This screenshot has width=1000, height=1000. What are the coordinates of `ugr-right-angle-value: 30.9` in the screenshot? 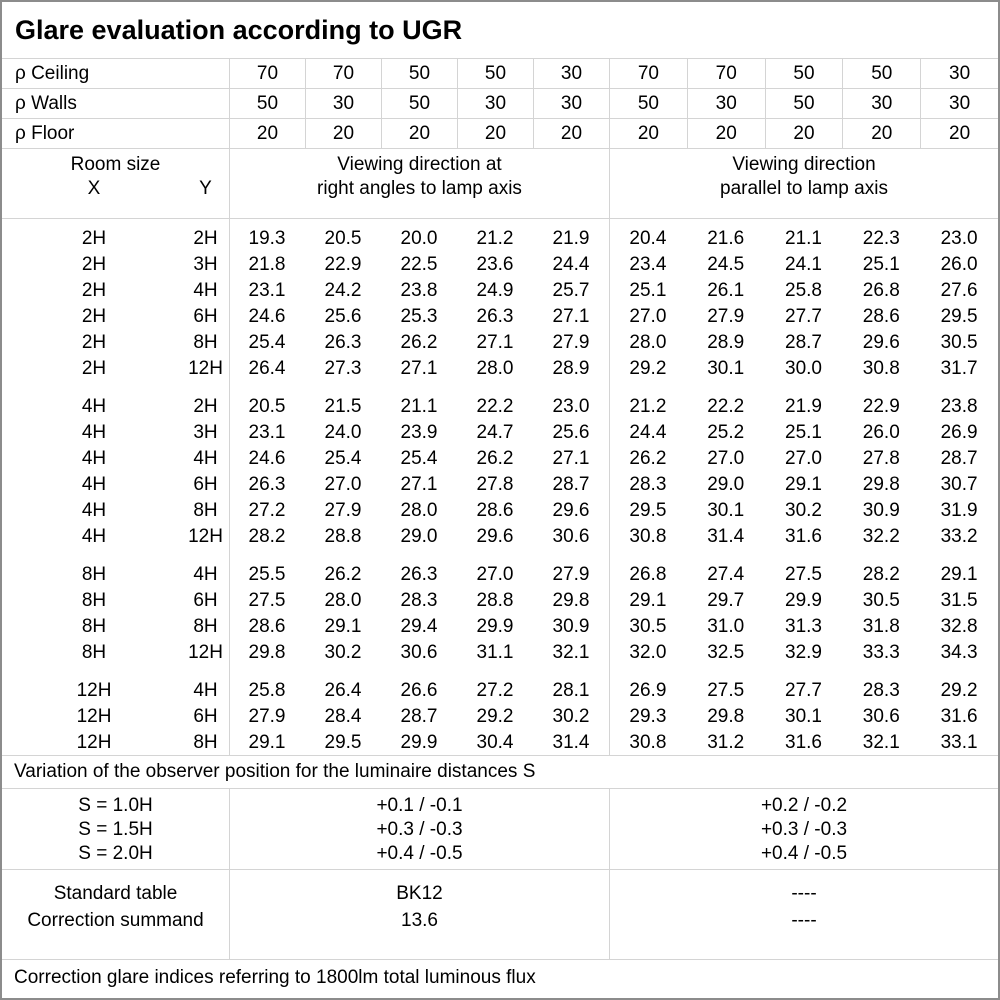 It's located at (571, 626).